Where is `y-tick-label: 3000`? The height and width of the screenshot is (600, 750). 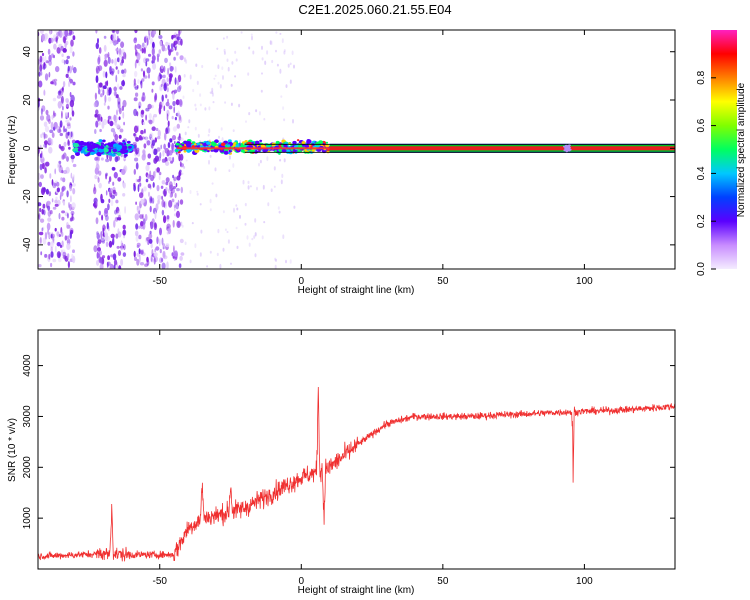
y-tick-label: 3000 is located at coordinates (27, 416).